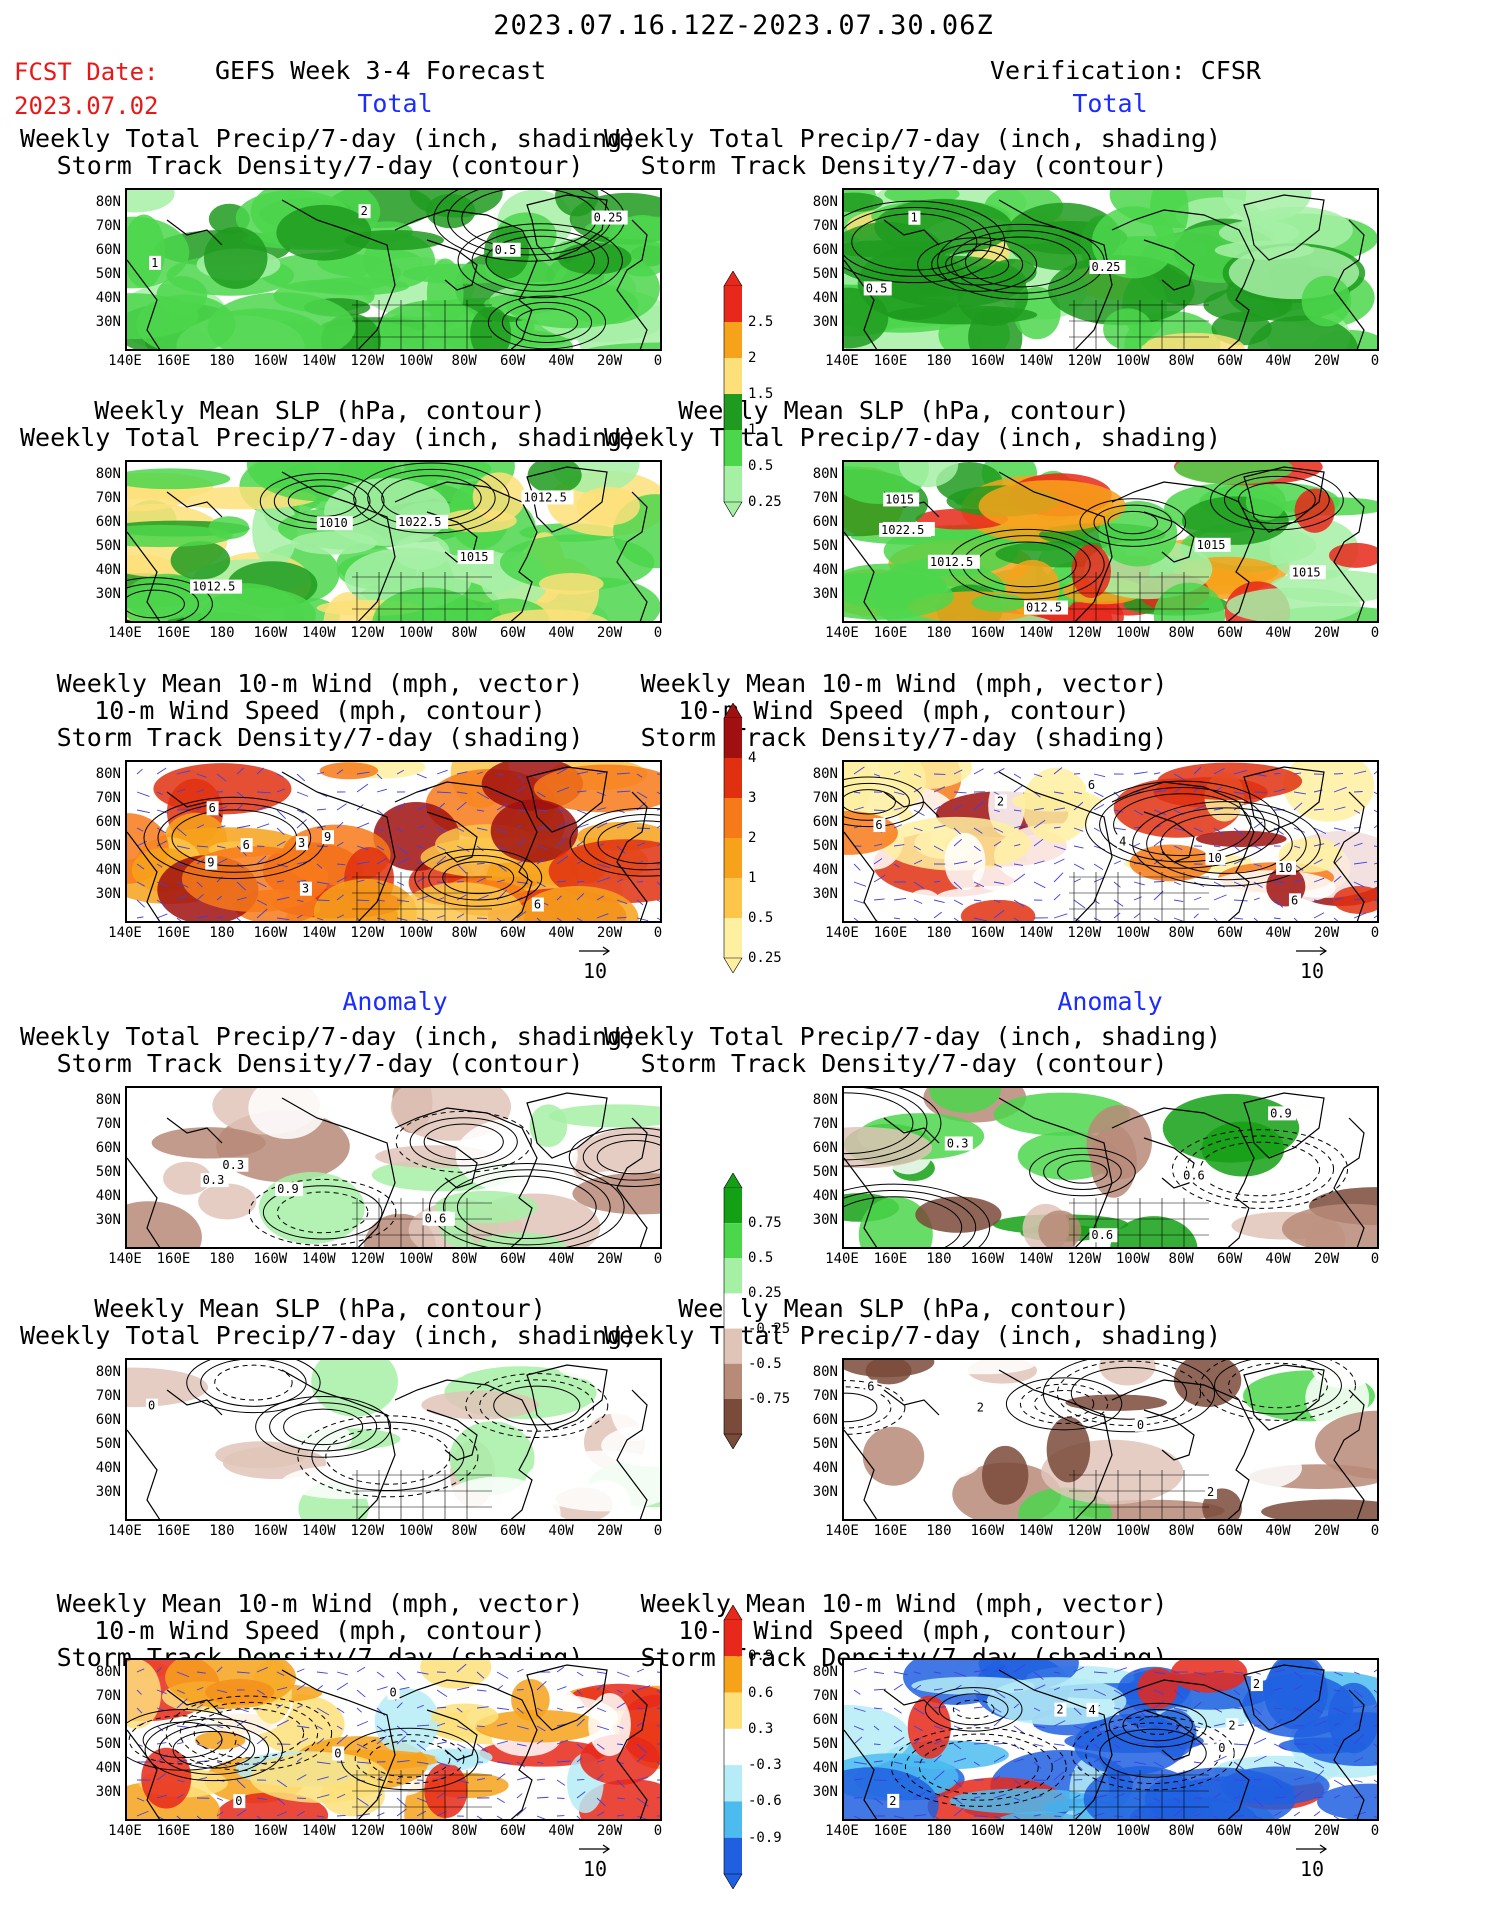 The image size is (1487, 1925). What do you see at coordinates (395, 1001) in the screenshot?
I see `section-label-anomaly-left: Anomaly` at bounding box center [395, 1001].